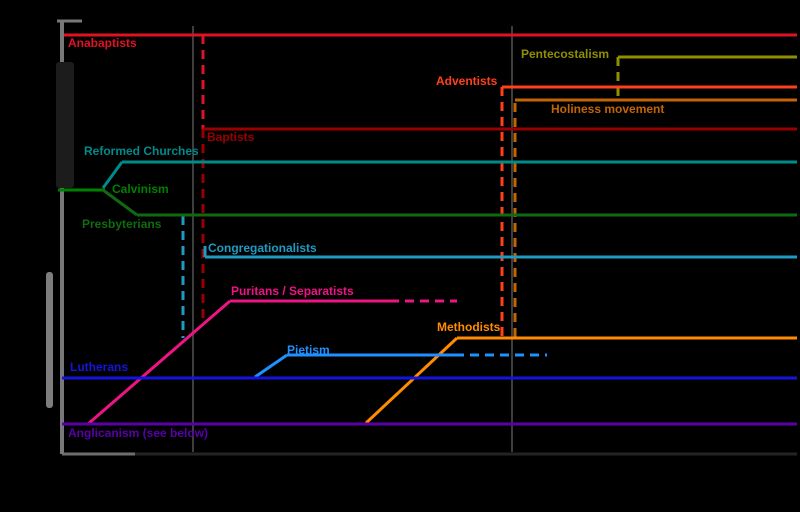  Describe the element at coordinates (49, 340) in the screenshot. I see `left-bracket-bar` at that location.